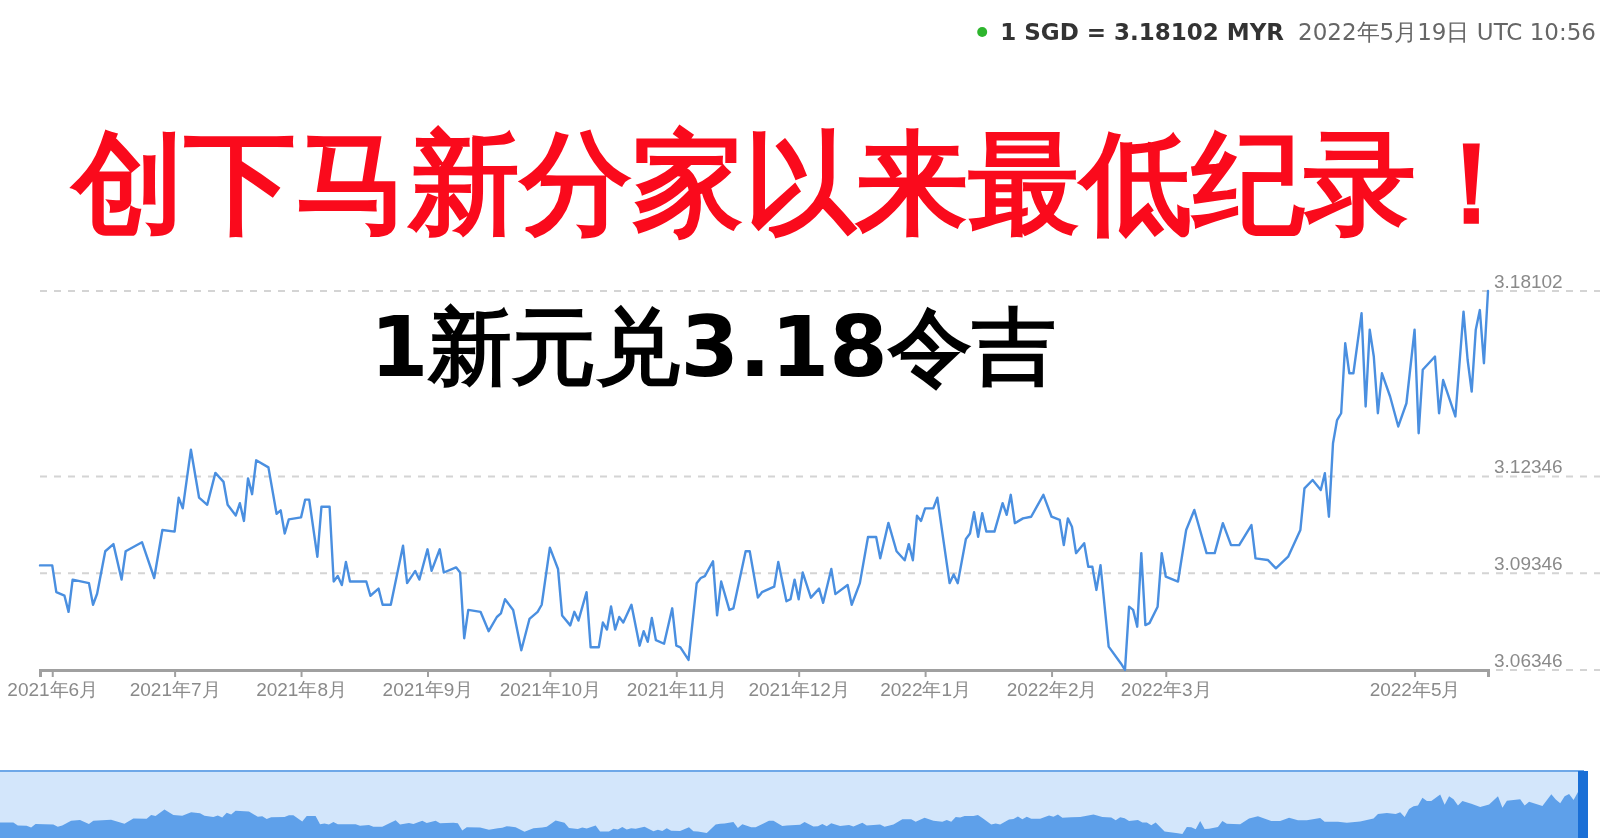 The height and width of the screenshot is (838, 1600). Describe the element at coordinates (1528, 660) in the screenshot. I see `y-tick-label: 3.06346` at that location.